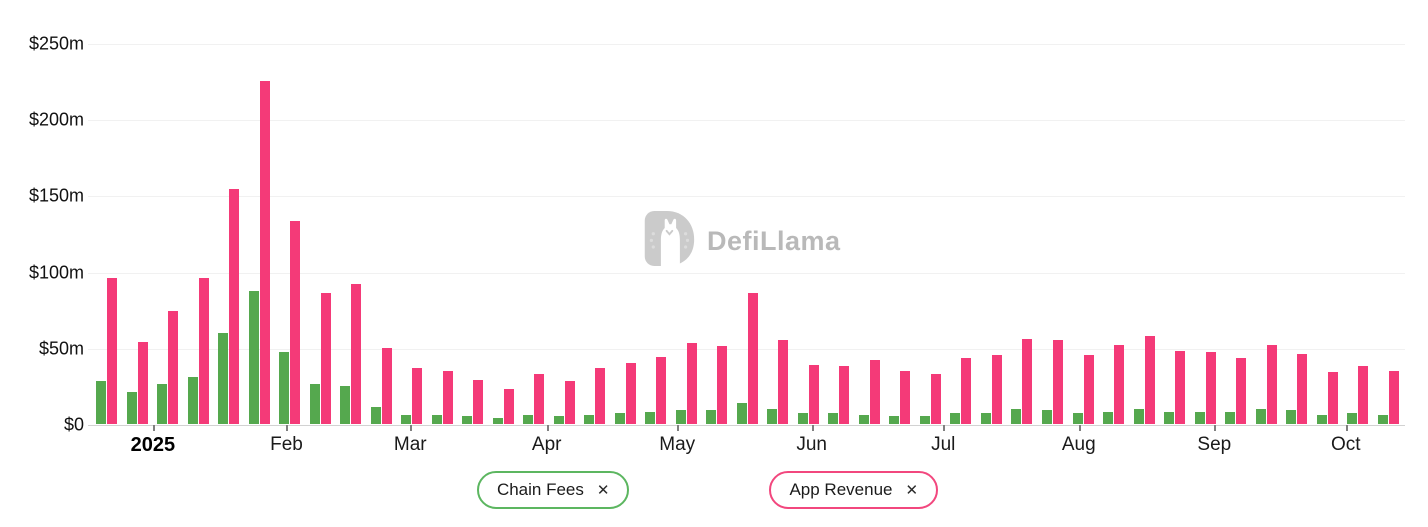 The height and width of the screenshot is (527, 1428). I want to click on gridline-150m, so click(746, 197).